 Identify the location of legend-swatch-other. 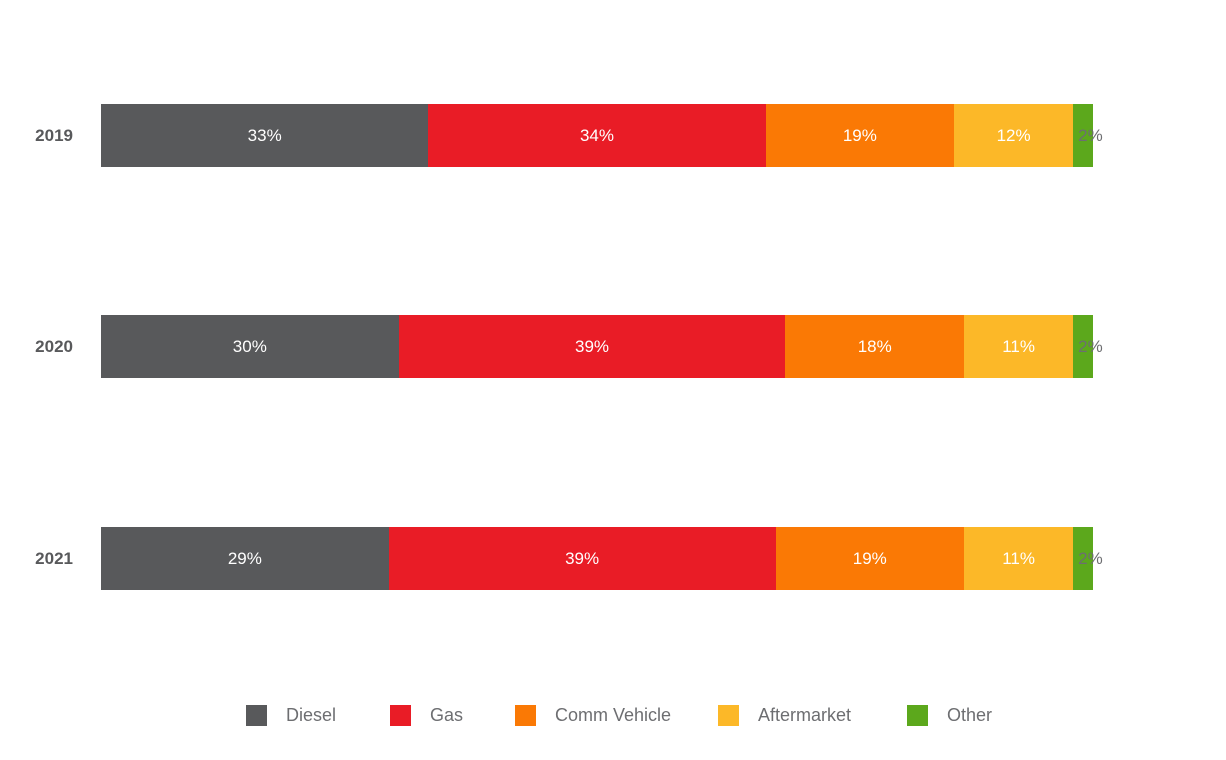
(917, 715).